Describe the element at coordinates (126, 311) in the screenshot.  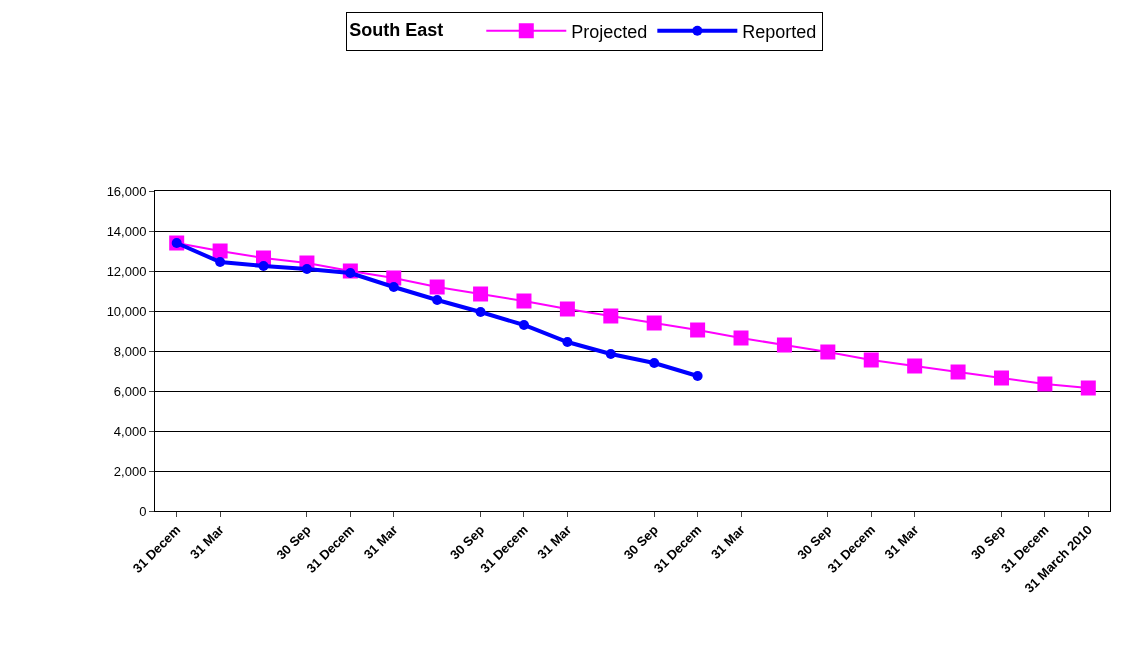
I see `y-tick-label: 10,000` at that location.